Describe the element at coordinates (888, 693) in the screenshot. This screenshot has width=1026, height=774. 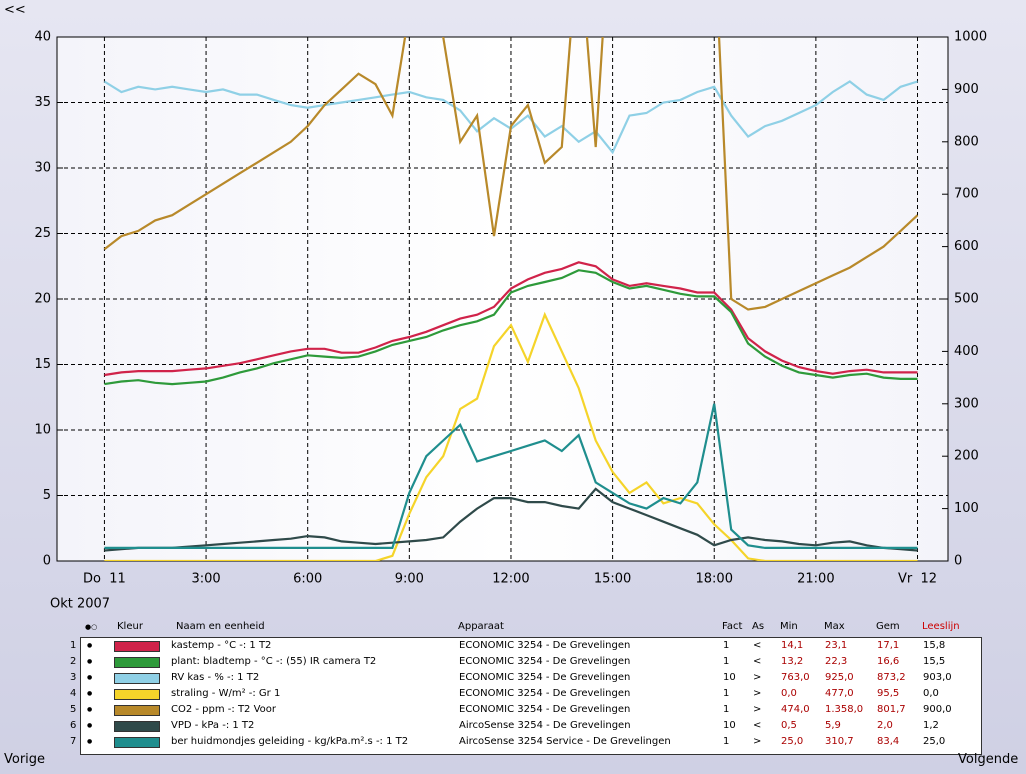
I see `table-cell: 95,5` at that location.